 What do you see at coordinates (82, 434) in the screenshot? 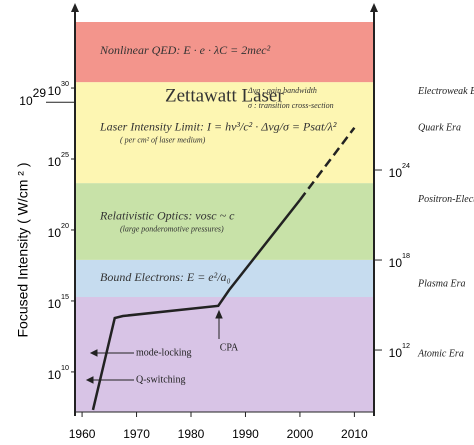
I see `x-tick-label: 1960` at bounding box center [82, 434].